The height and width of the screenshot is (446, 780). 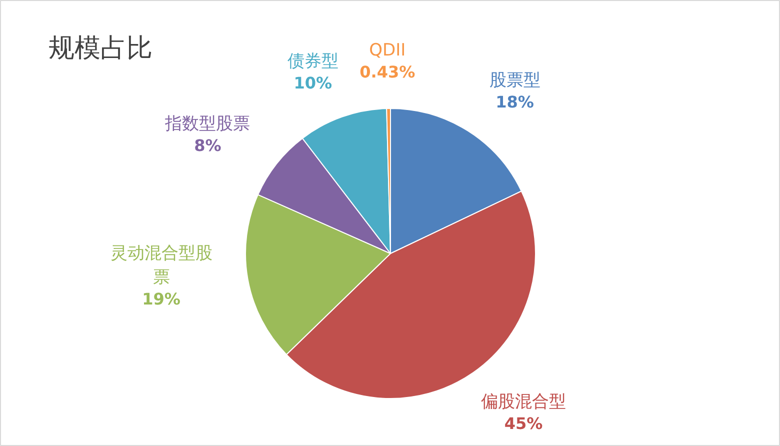 I want to click on slice-label: 债券型, so click(x=312, y=62).